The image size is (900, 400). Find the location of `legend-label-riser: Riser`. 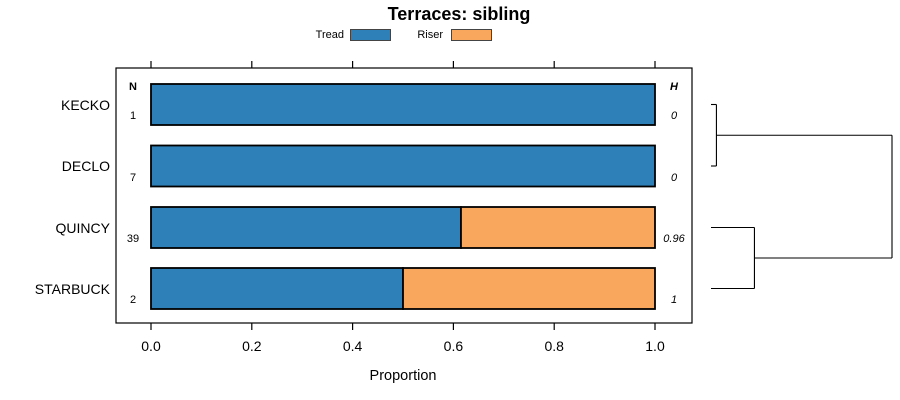

legend-label-riser: Riser is located at coordinates (430, 35).